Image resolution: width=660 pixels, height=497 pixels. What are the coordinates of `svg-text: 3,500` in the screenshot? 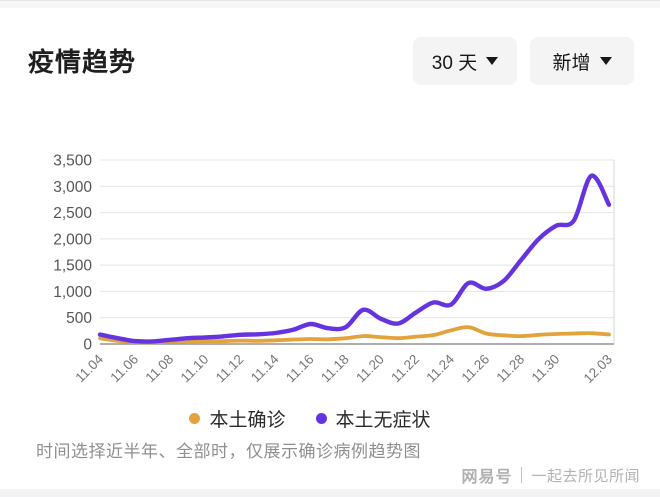 It's located at (72, 161).